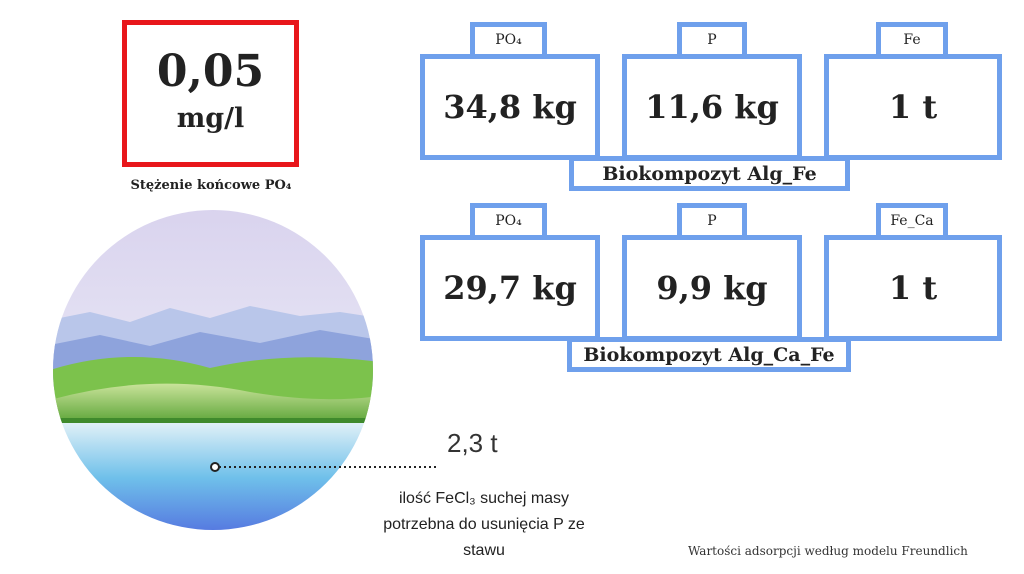  Describe the element at coordinates (211, 185) in the screenshot. I see `concentration-caption: Stężenie końcowe PO₄` at that location.